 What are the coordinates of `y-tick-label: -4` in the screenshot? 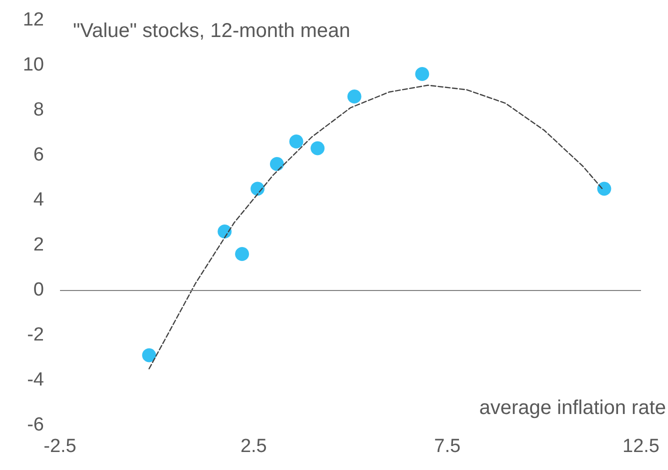 It's located at (35, 380).